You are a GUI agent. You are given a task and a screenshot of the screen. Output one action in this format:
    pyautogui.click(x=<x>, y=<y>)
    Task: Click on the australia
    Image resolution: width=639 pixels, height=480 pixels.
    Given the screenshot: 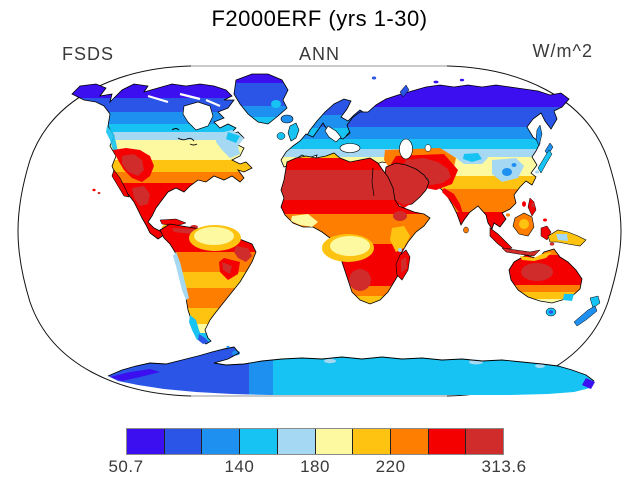 What is the action you would take?
    pyautogui.click(x=545, y=276)
    